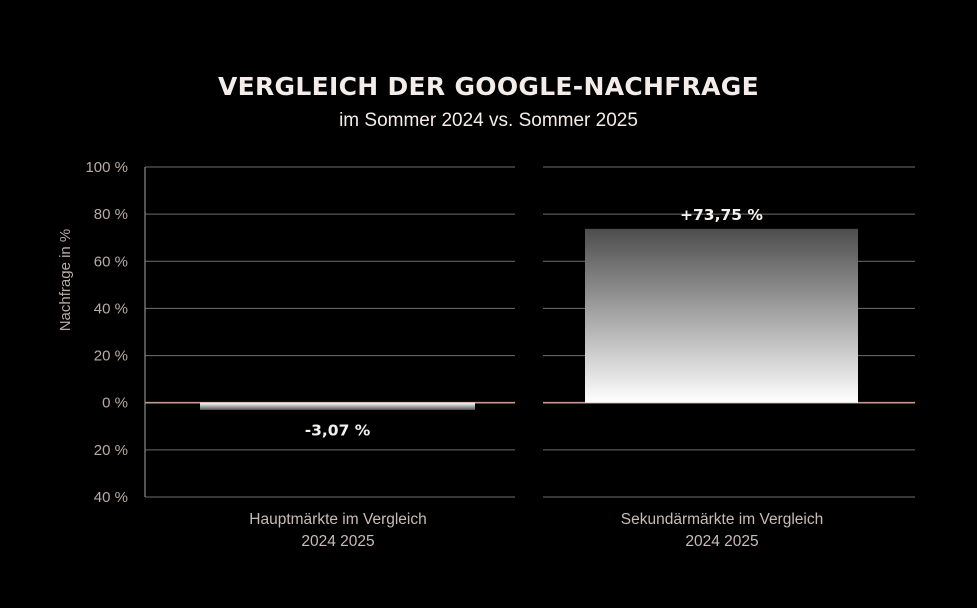  Describe the element at coordinates (488, 120) in the screenshot. I see `chart-subtitle: im Sommer 2024 vs. Sommer 2025` at that location.